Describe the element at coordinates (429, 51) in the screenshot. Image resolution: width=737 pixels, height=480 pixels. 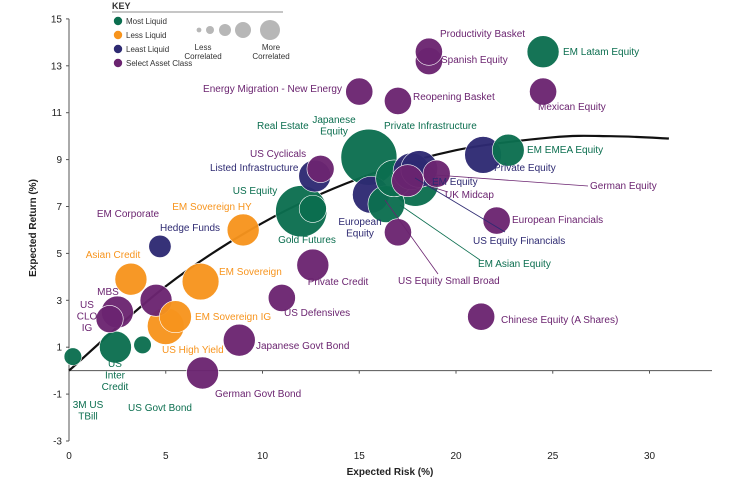
I see `point-productivity-basket` at that location.